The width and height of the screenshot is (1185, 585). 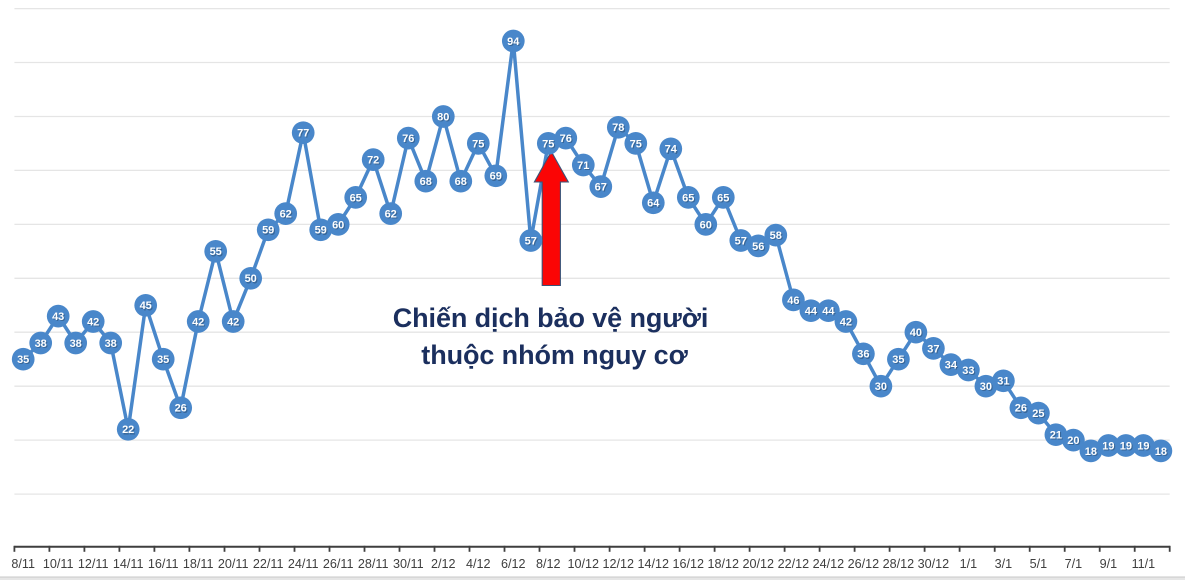 What do you see at coordinates (794, 564) in the screenshot?
I see `svg-text: 22/12` at bounding box center [794, 564].